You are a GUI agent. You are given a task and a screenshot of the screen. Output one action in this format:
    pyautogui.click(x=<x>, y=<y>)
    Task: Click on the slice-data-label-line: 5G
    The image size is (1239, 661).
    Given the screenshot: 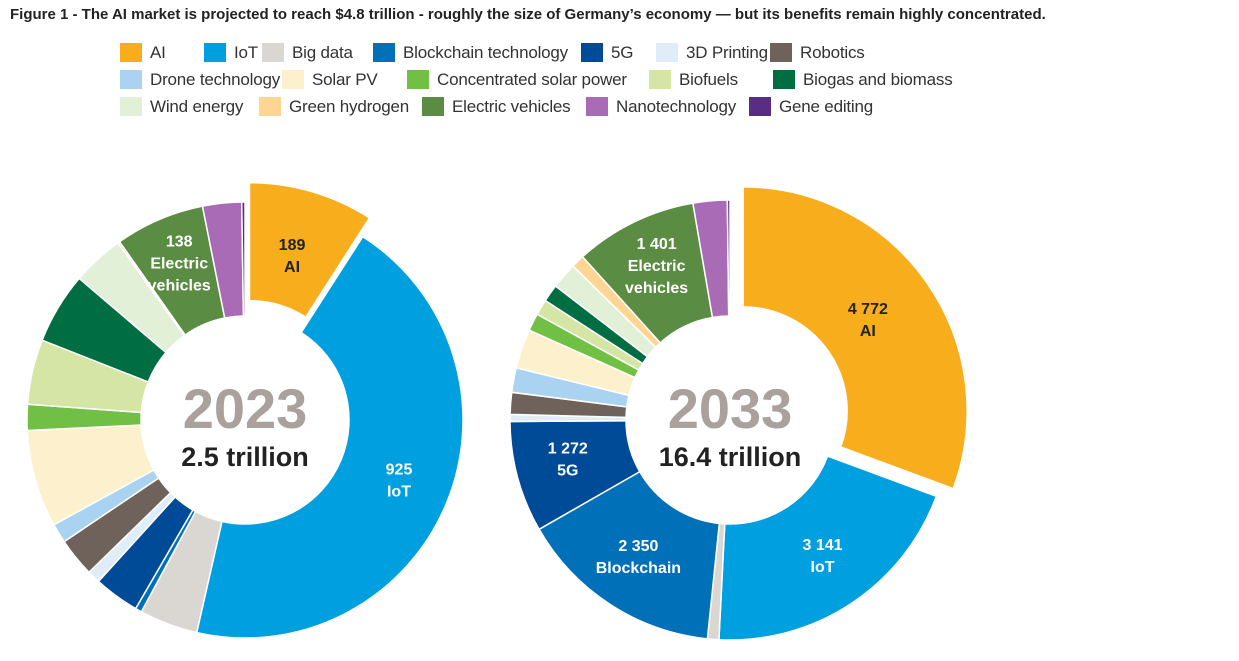 What is the action you would take?
    pyautogui.click(x=567, y=471)
    